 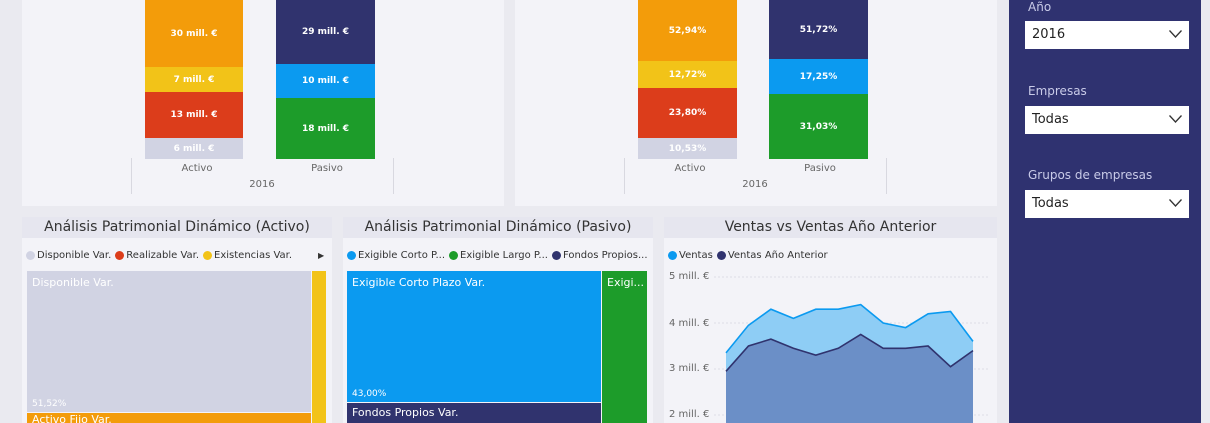 I want to click on tile-percent: 51,52%, so click(x=49, y=404).